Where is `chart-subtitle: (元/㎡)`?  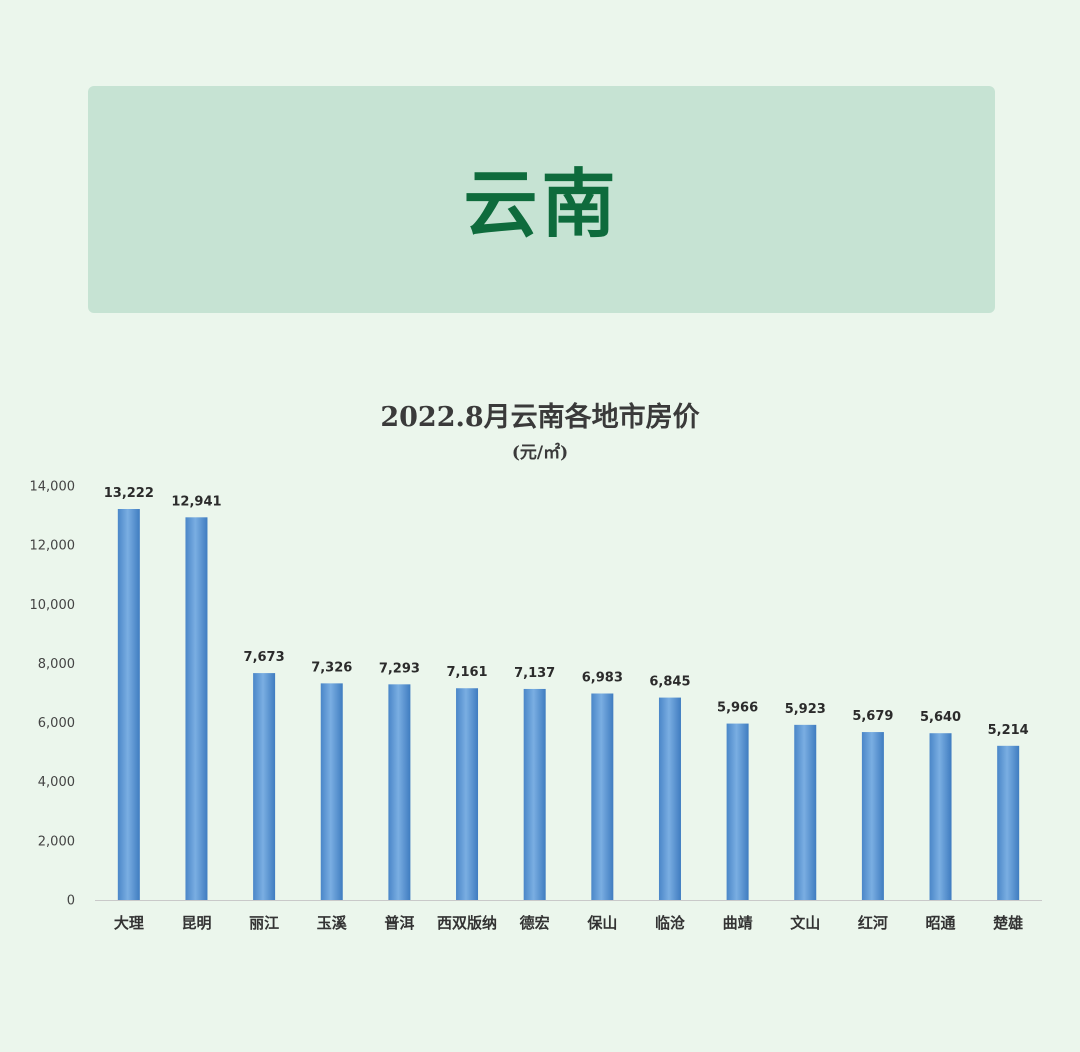 chart-subtitle: (元/㎡) is located at coordinates (540, 453).